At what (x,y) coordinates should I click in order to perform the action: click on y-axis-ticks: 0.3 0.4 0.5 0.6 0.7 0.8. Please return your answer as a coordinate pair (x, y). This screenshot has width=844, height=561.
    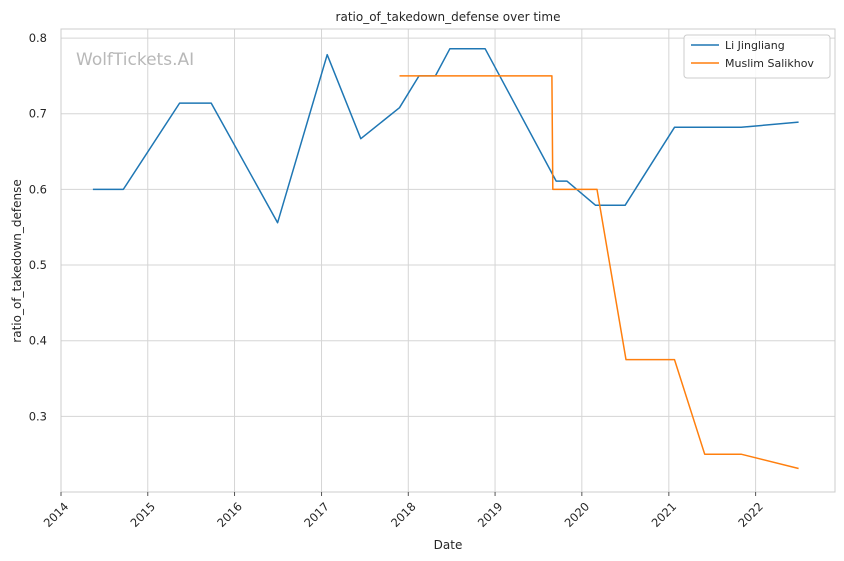
    Looking at the image, I should click on (38, 227).